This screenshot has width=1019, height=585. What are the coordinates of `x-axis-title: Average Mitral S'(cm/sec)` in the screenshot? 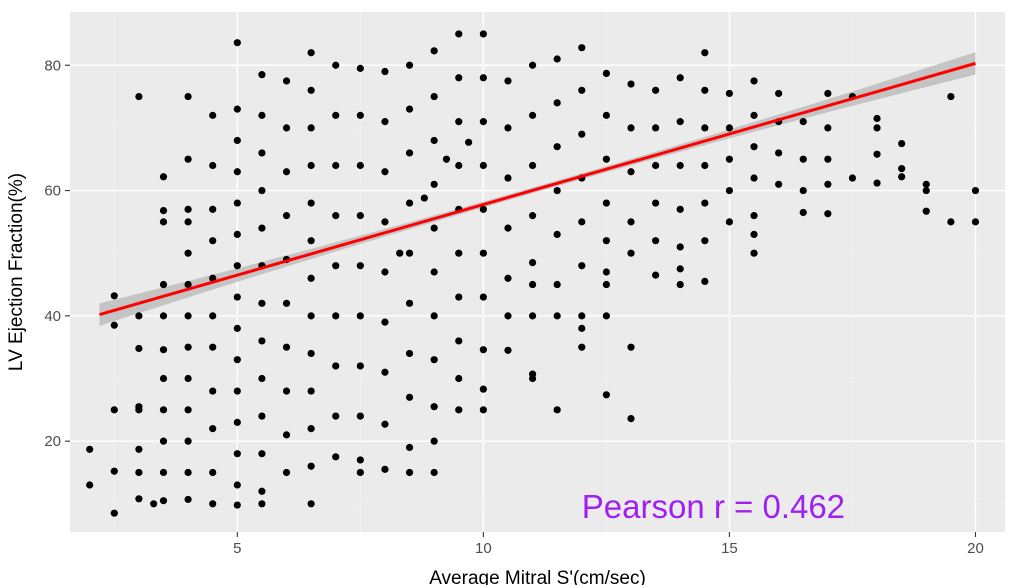 It's located at (537, 576).